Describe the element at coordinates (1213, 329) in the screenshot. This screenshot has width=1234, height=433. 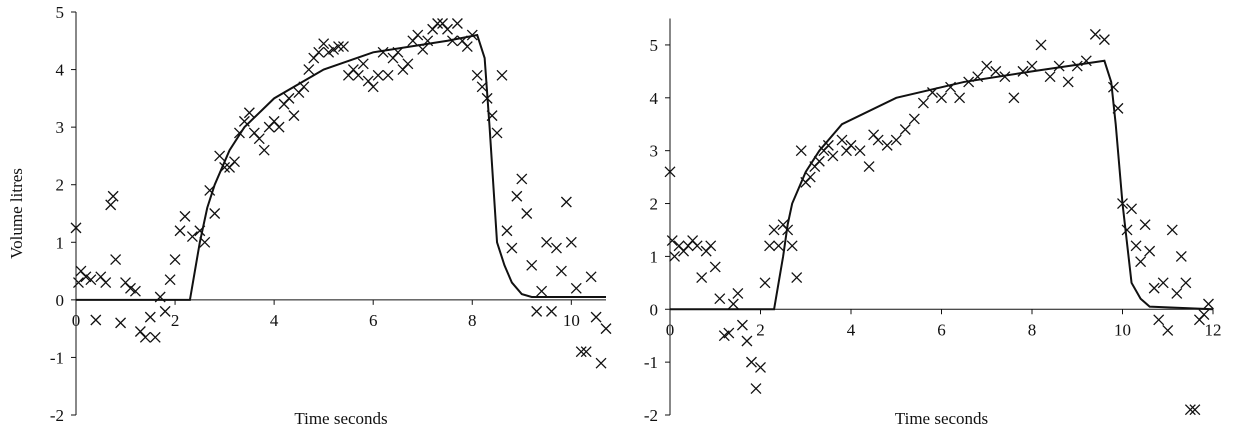
I see `x-tick-label: 12` at that location.